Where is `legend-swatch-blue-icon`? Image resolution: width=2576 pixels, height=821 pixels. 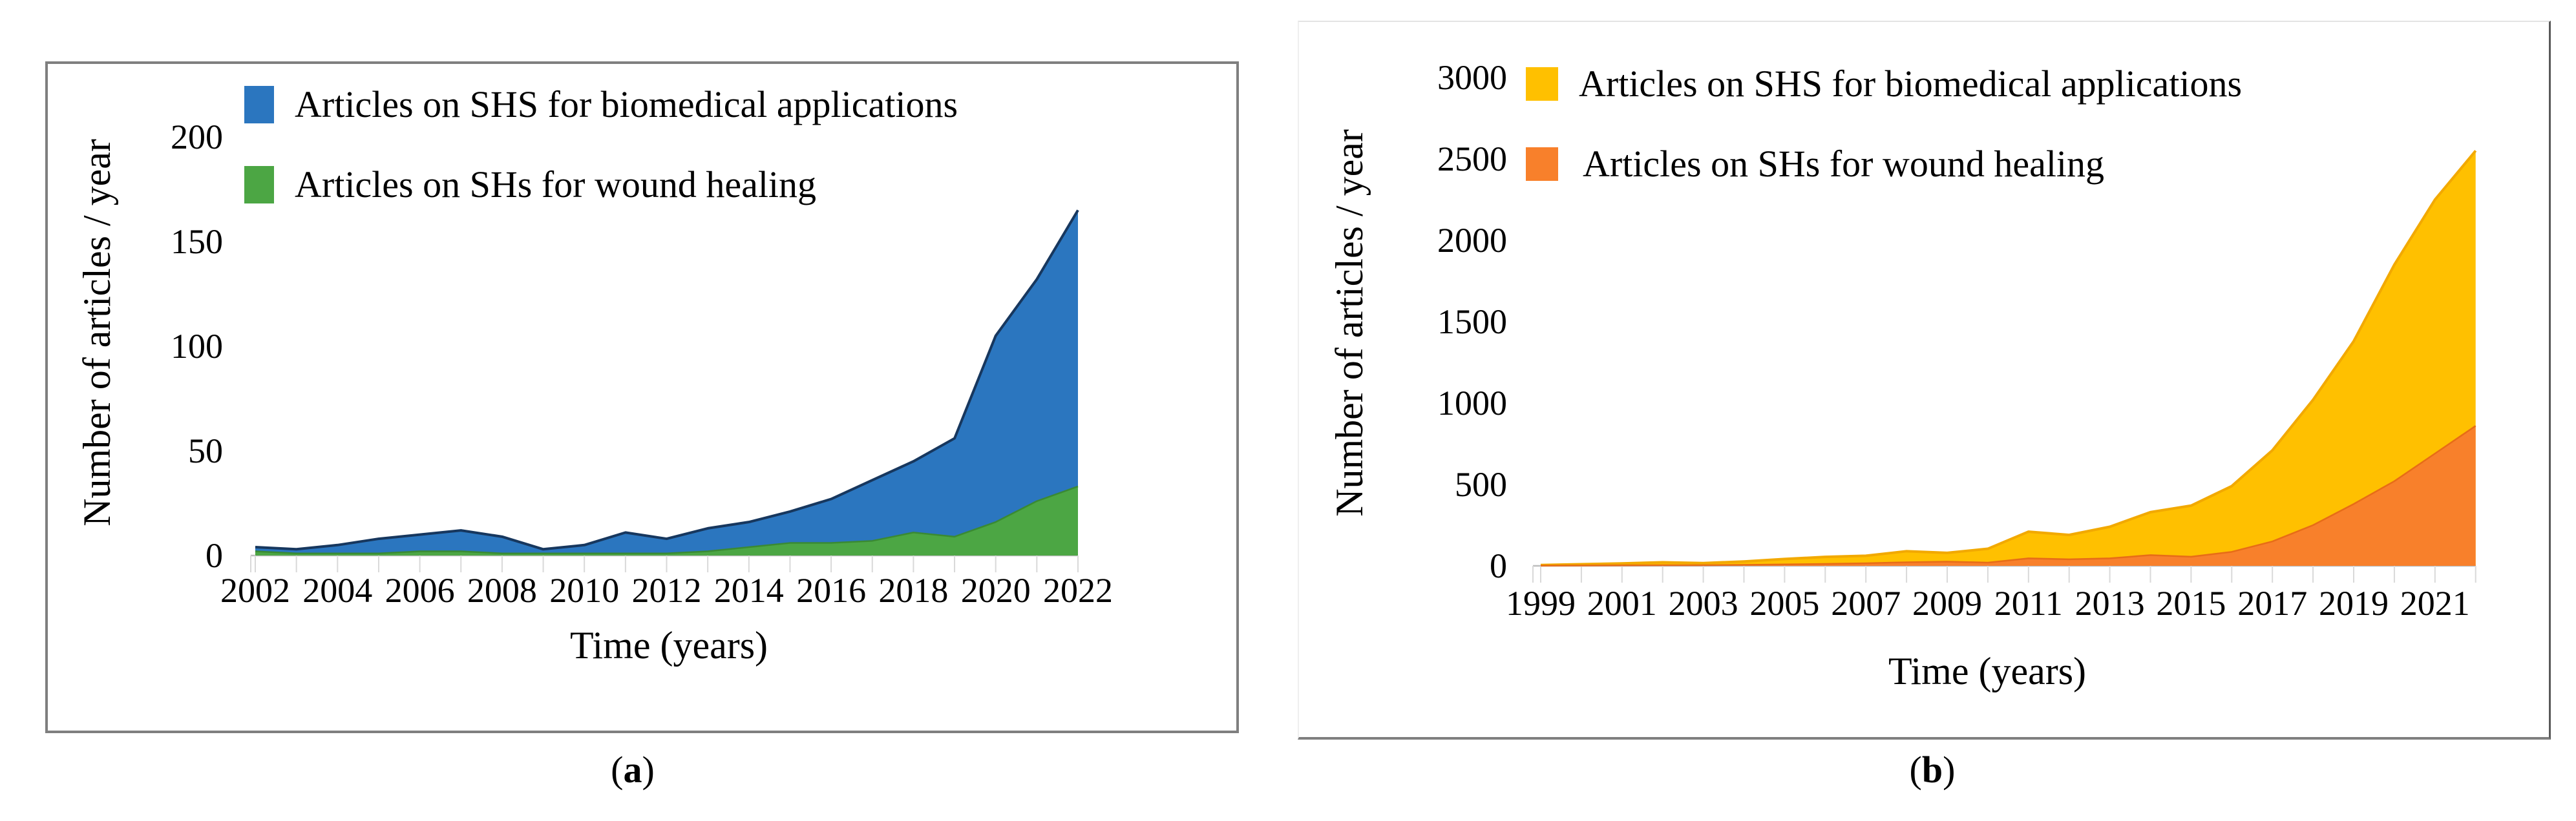 legend-swatch-blue-icon is located at coordinates (259, 104).